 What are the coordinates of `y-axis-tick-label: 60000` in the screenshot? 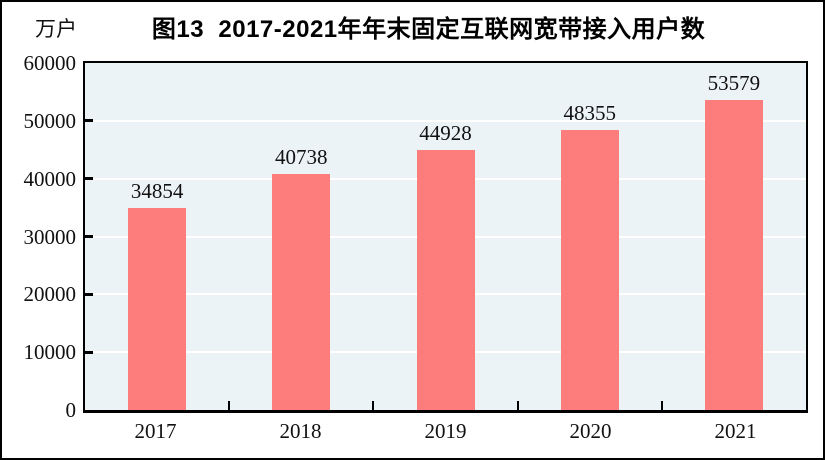 It's located at (50, 63).